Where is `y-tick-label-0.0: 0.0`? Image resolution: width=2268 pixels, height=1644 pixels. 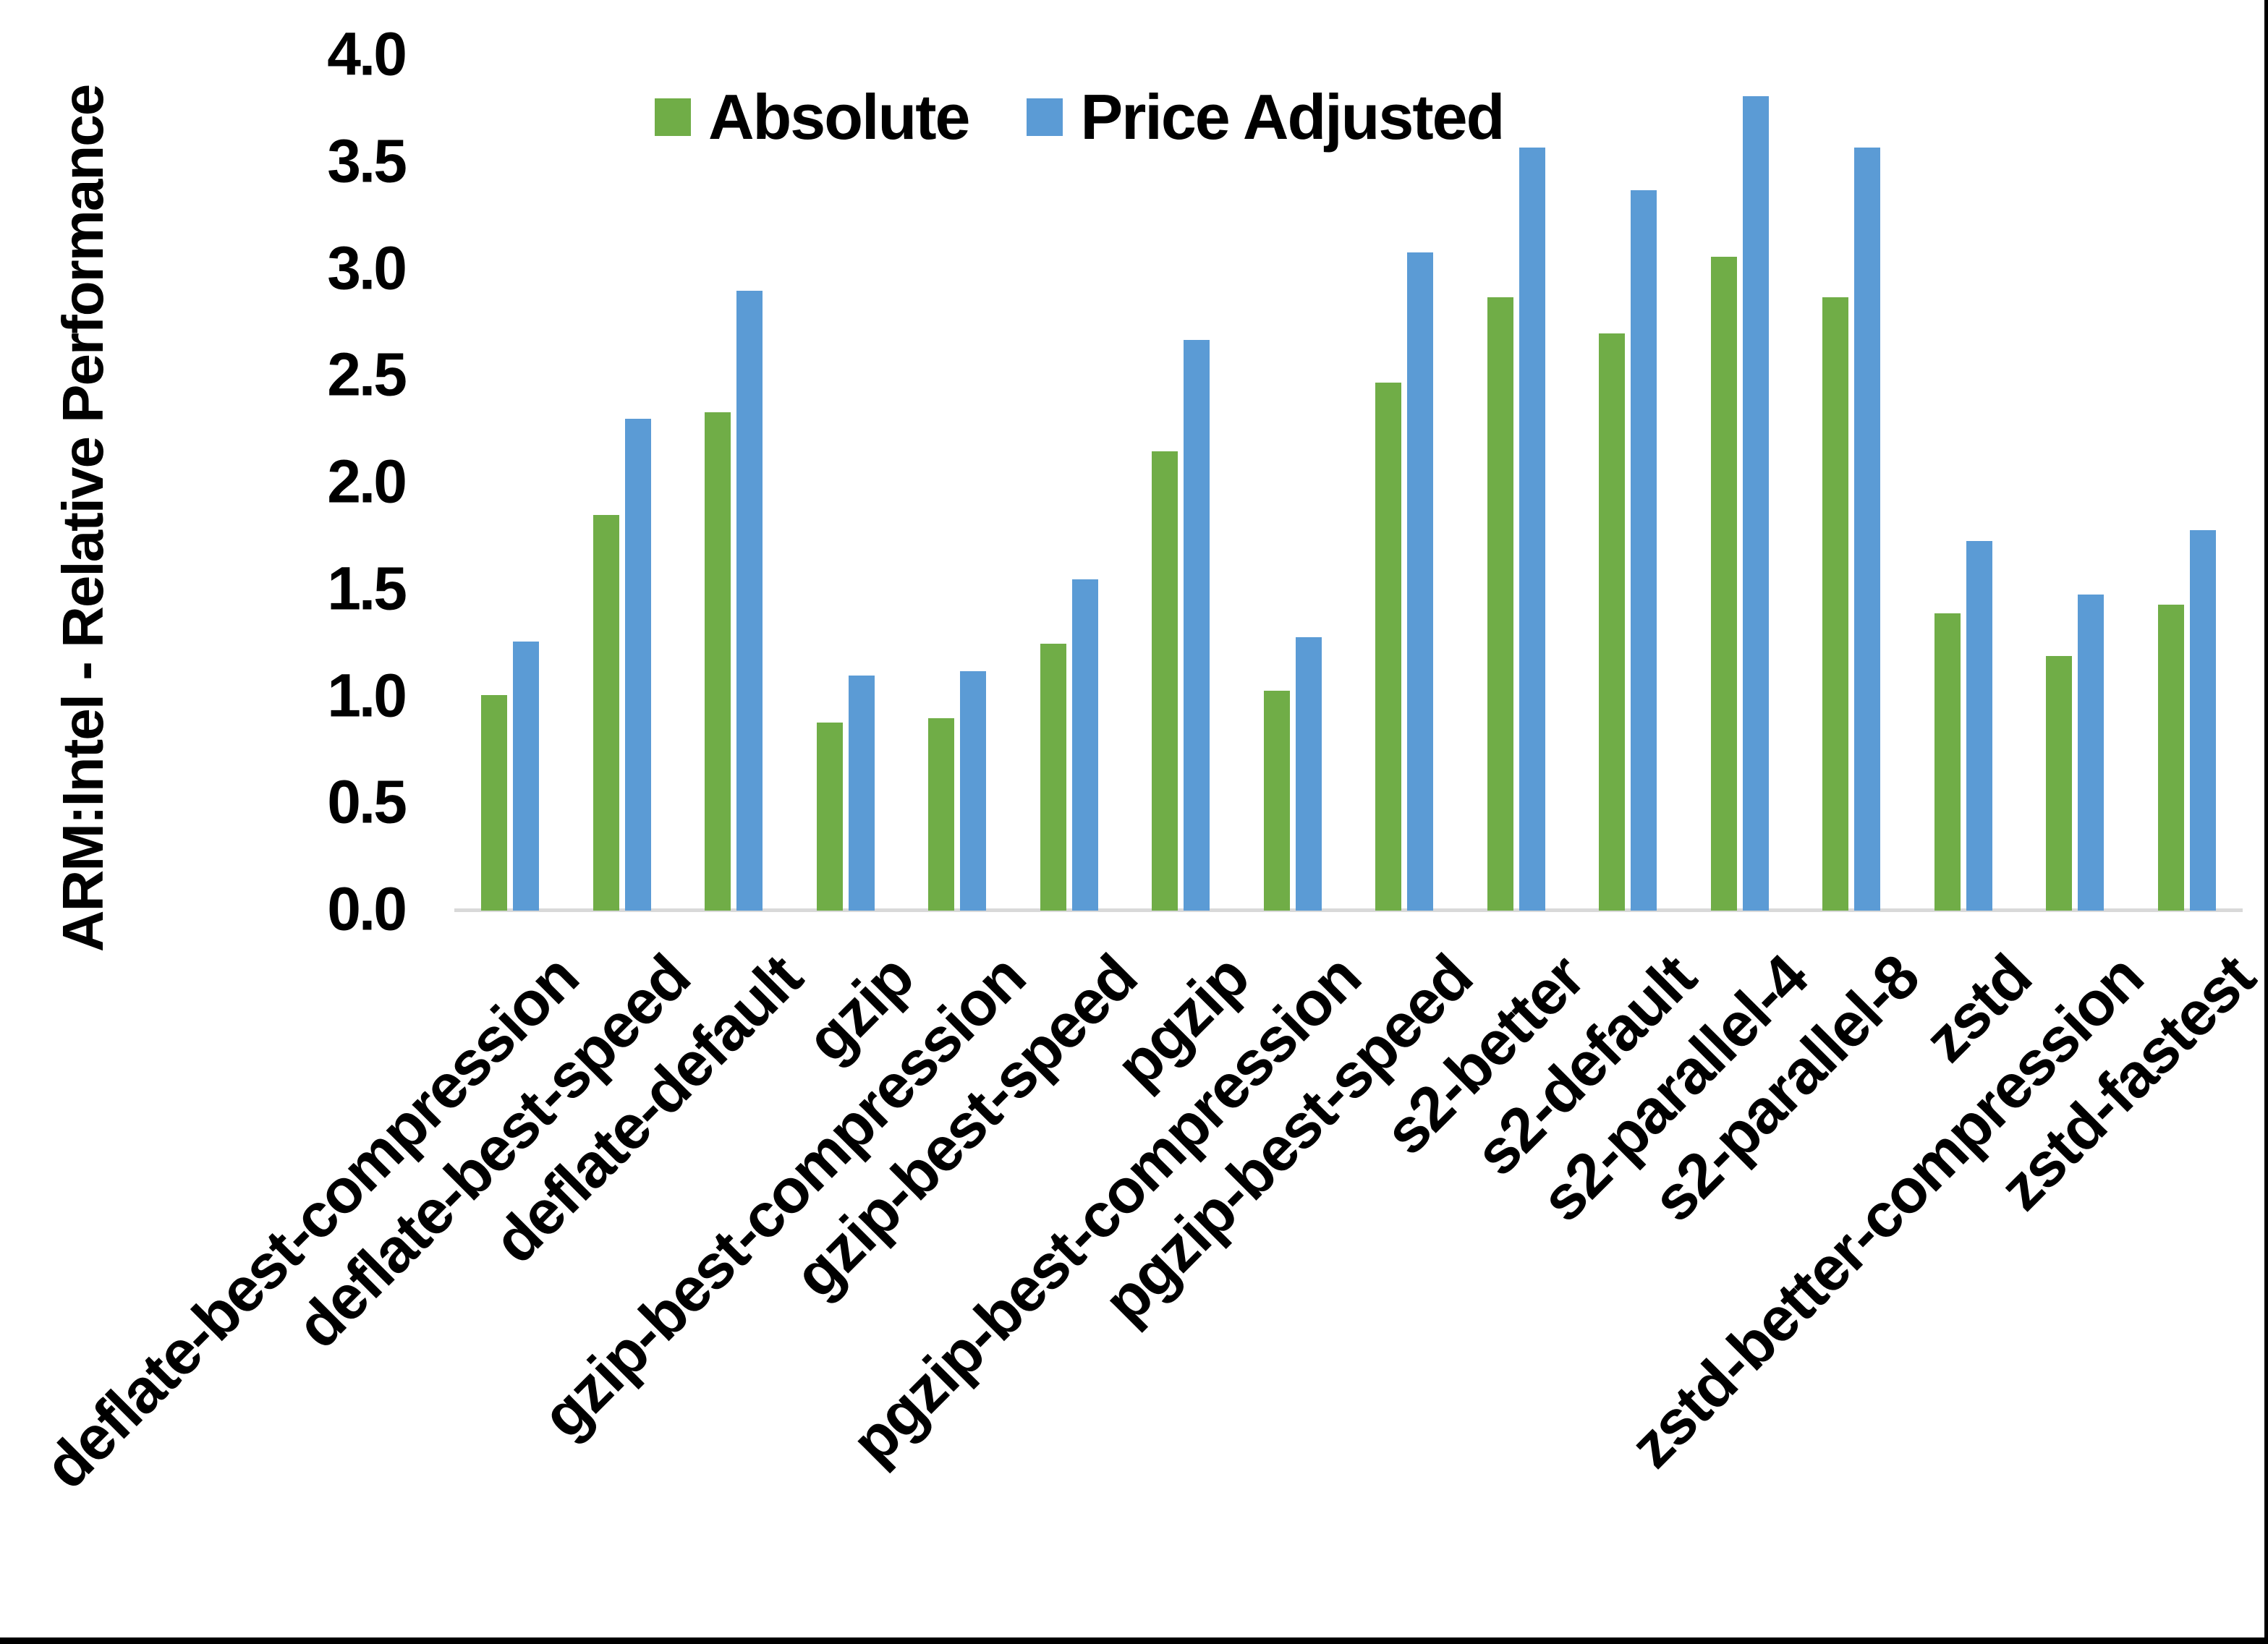 y-tick-label-0.0: 0.0 is located at coordinates (367, 908).